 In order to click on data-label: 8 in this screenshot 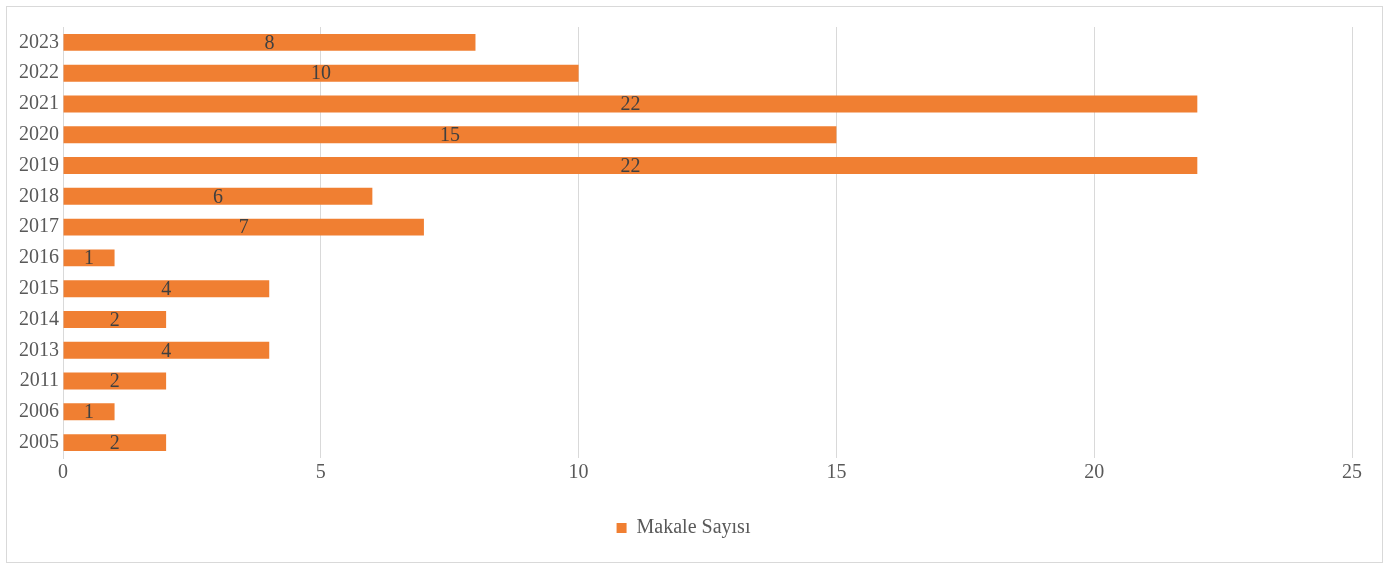, I will do `click(269, 41)`.